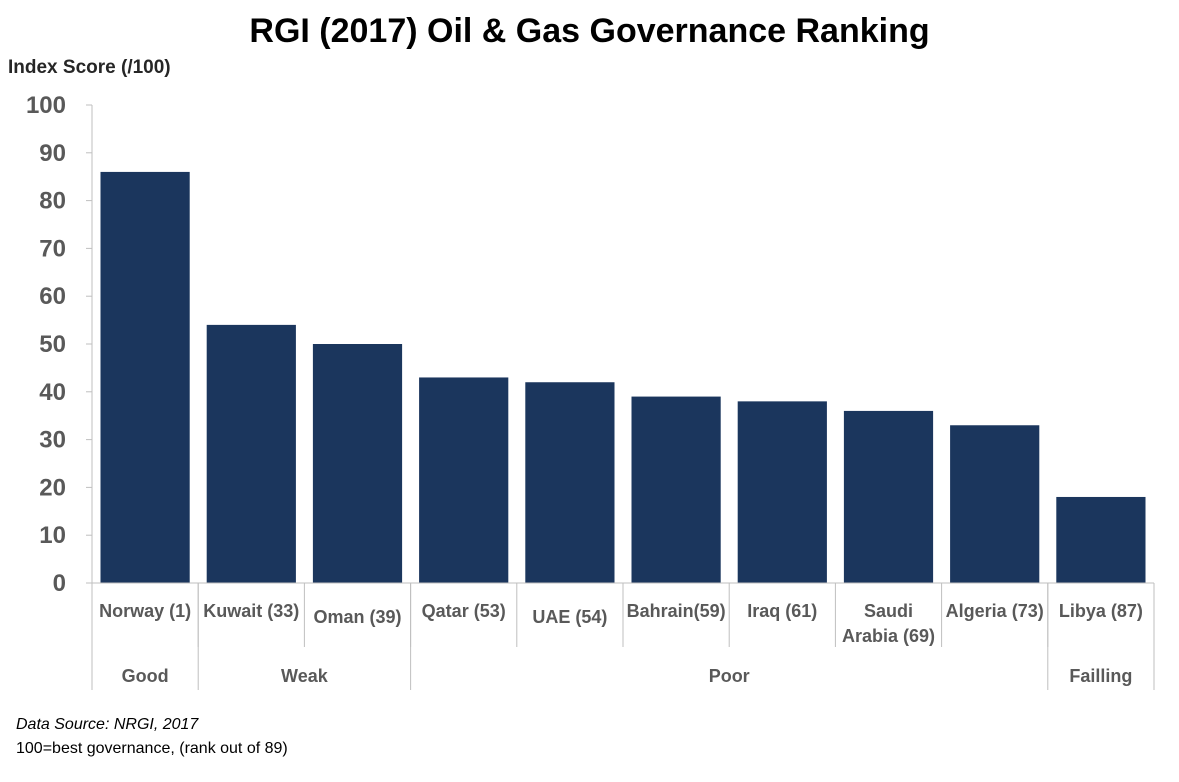  I want to click on x-category-label: Norway (1), so click(145, 611).